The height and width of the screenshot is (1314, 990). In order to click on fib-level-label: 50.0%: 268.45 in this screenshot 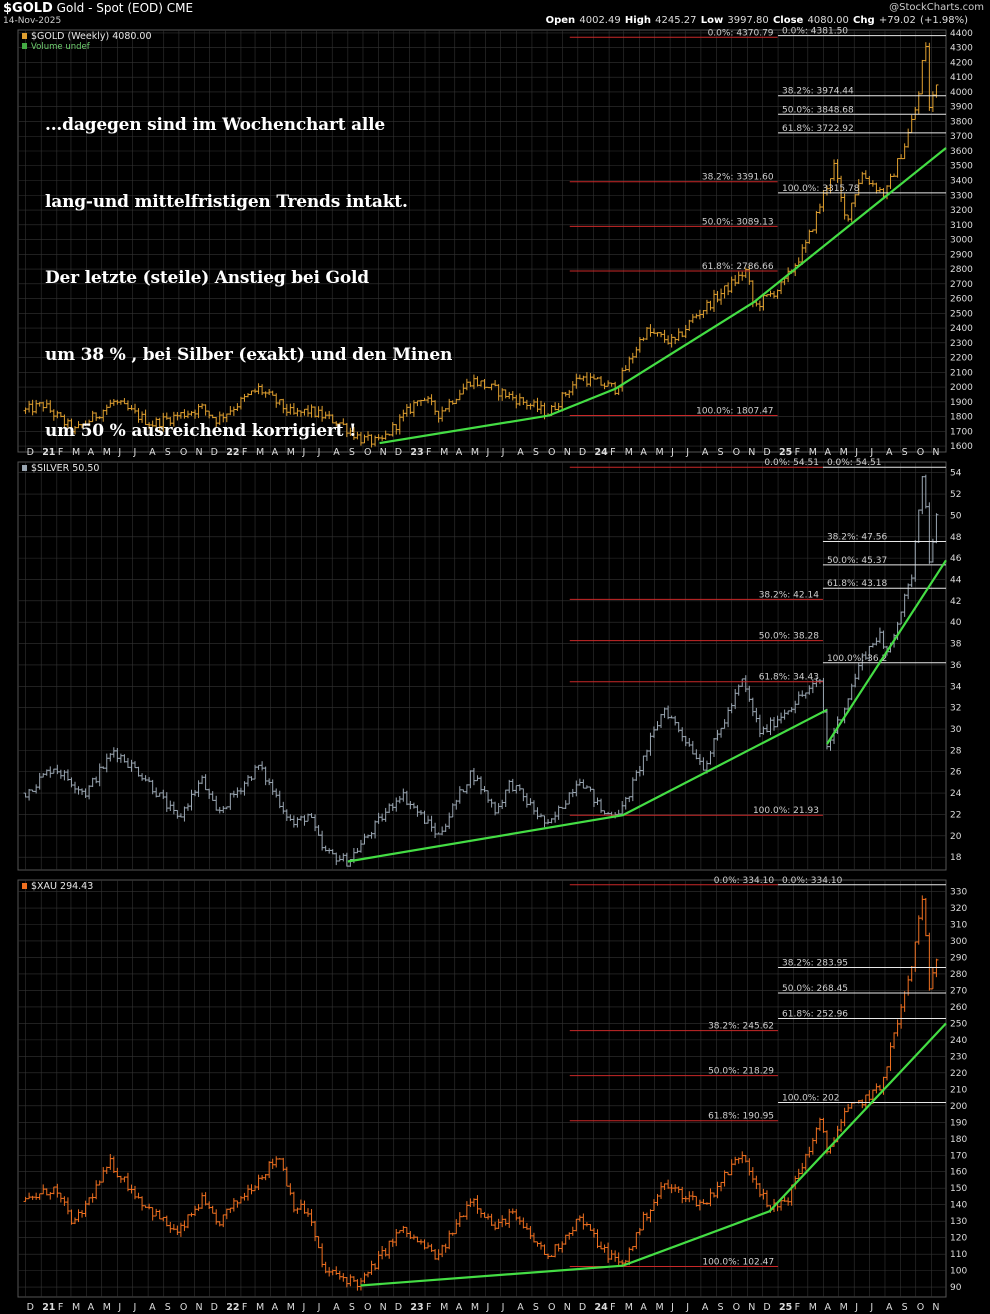, I will do `click(815, 989)`.